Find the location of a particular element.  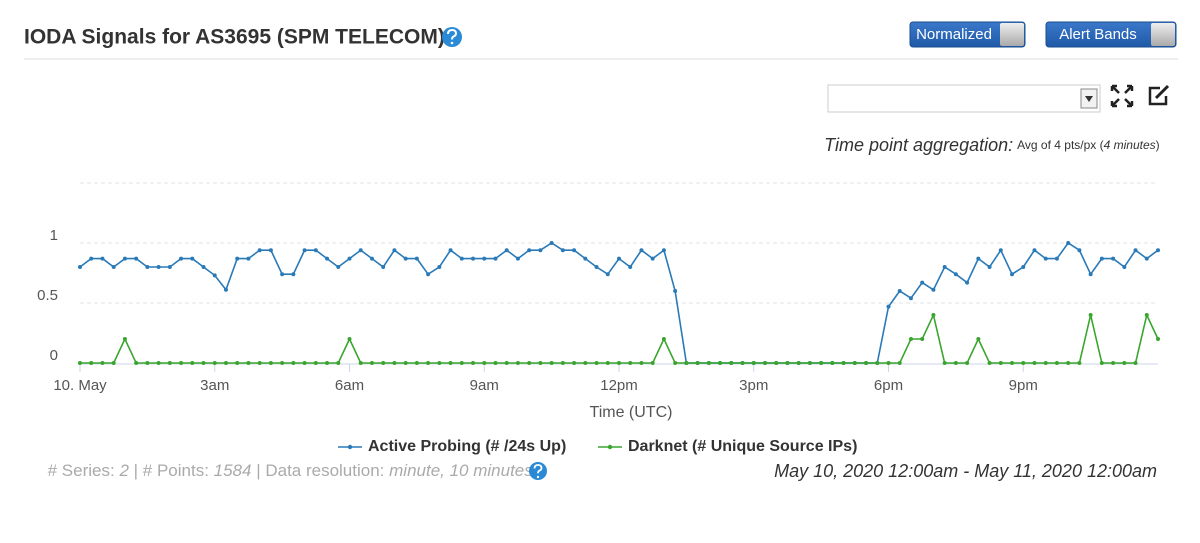

y-tick-label: 0 is located at coordinates (54, 355).